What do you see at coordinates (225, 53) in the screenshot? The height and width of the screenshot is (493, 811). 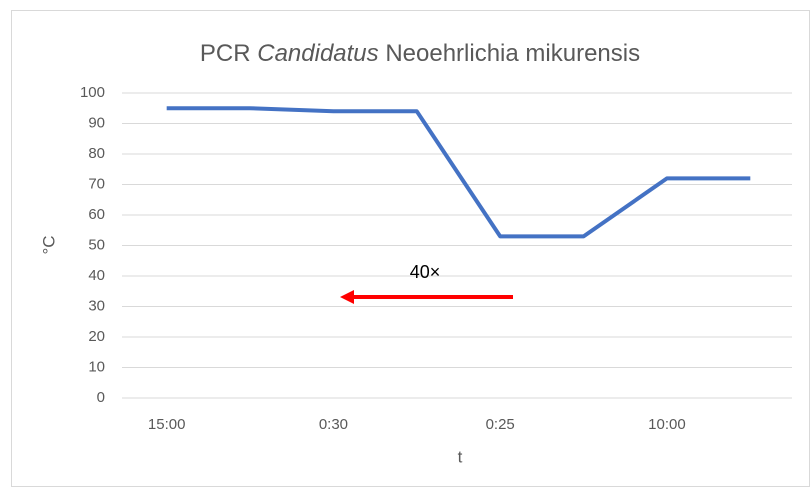 I see `title-part: PCR` at bounding box center [225, 53].